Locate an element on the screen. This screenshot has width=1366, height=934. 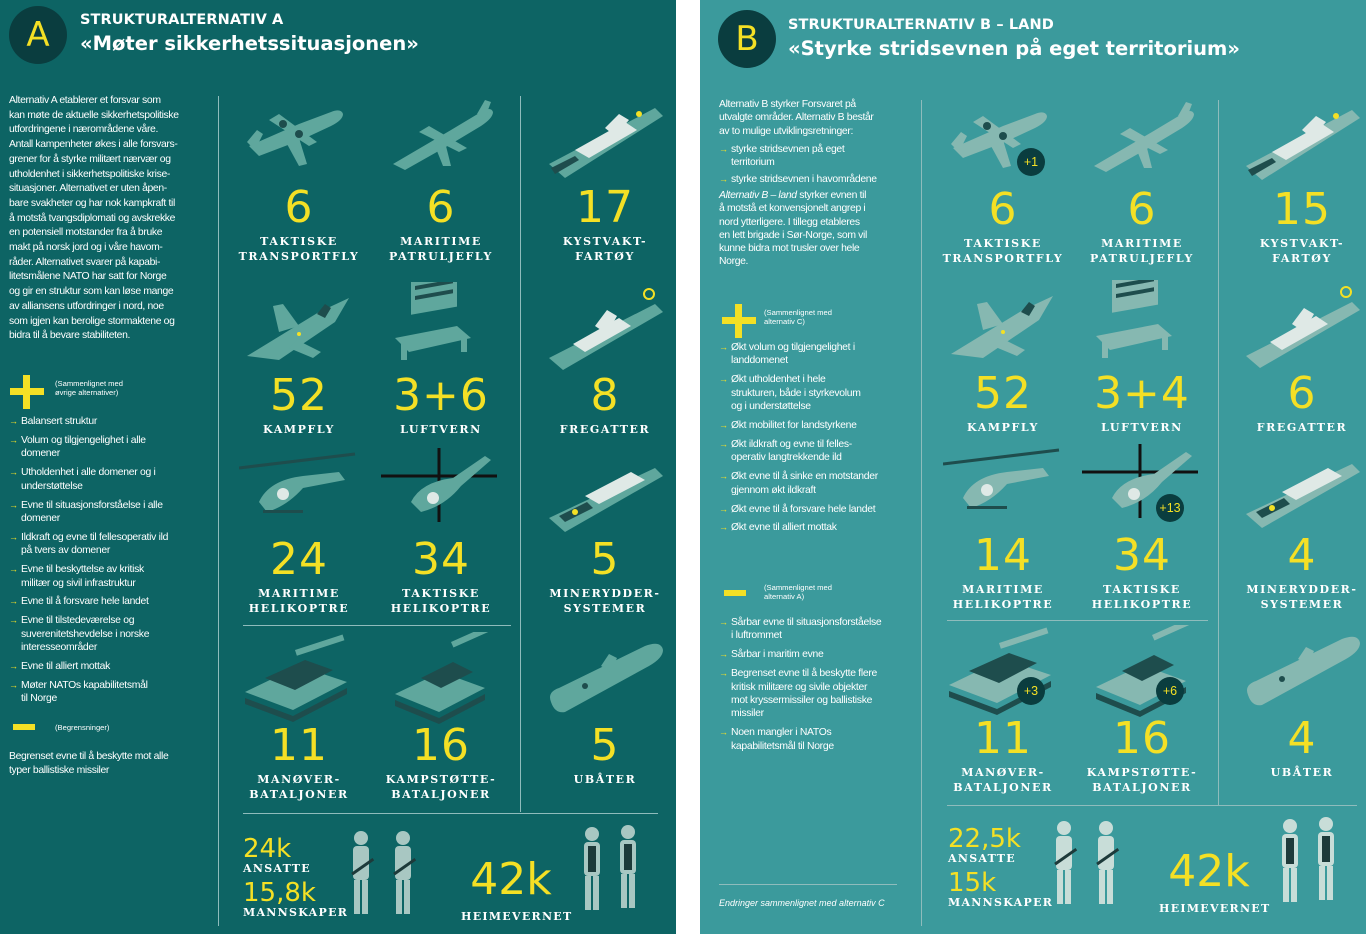
conscripts-label: MANNSKAPER is located at coordinates (296, 912).